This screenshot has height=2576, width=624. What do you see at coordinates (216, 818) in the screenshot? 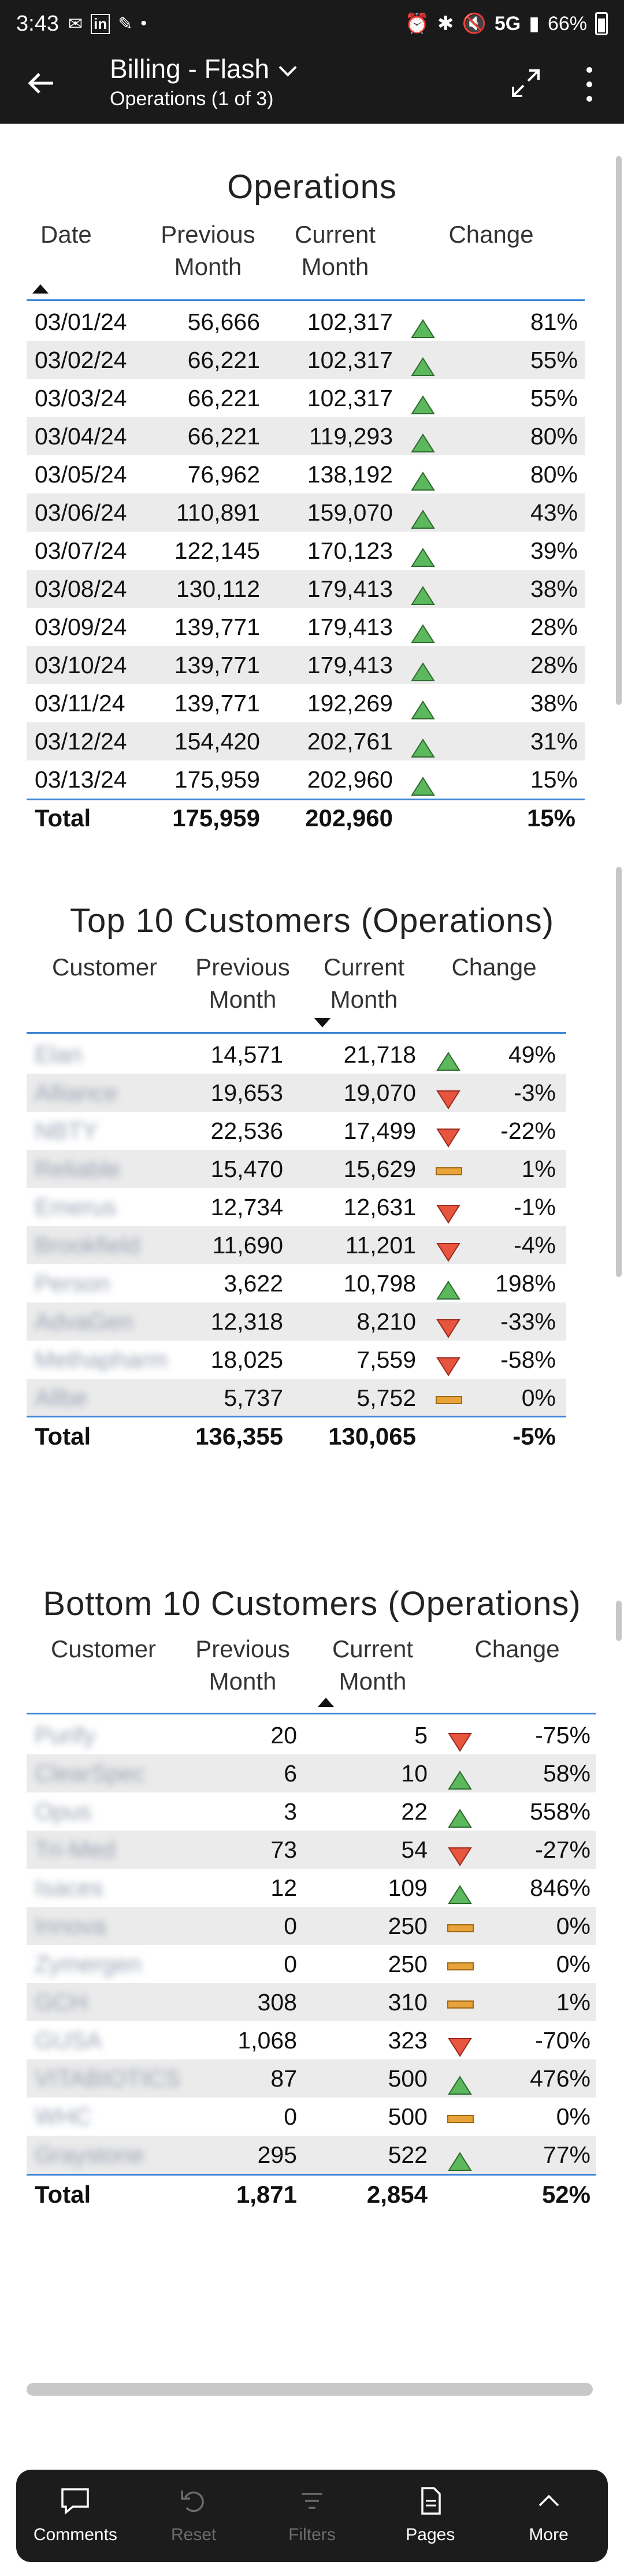
I see `total-previous: 175,959` at bounding box center [216, 818].